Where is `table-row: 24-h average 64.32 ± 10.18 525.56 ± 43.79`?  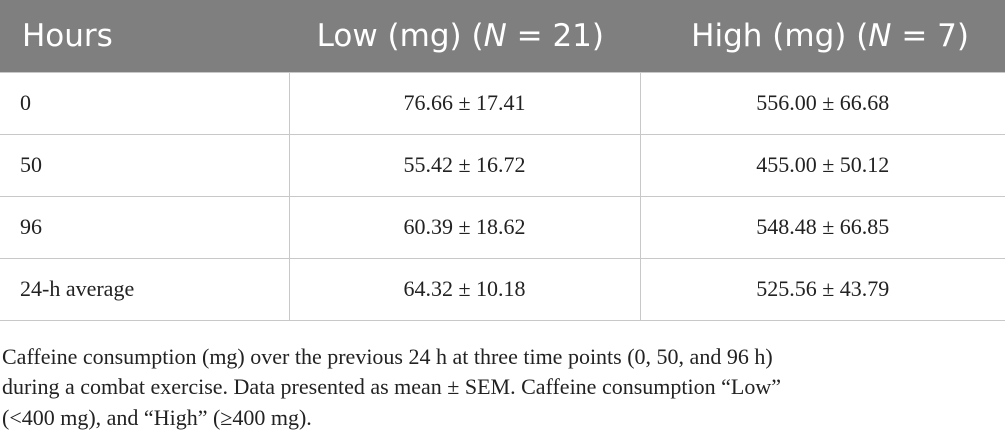 table-row: 24-h average 64.32 ± 10.18 525.56 ± 43.79 is located at coordinates (502, 289).